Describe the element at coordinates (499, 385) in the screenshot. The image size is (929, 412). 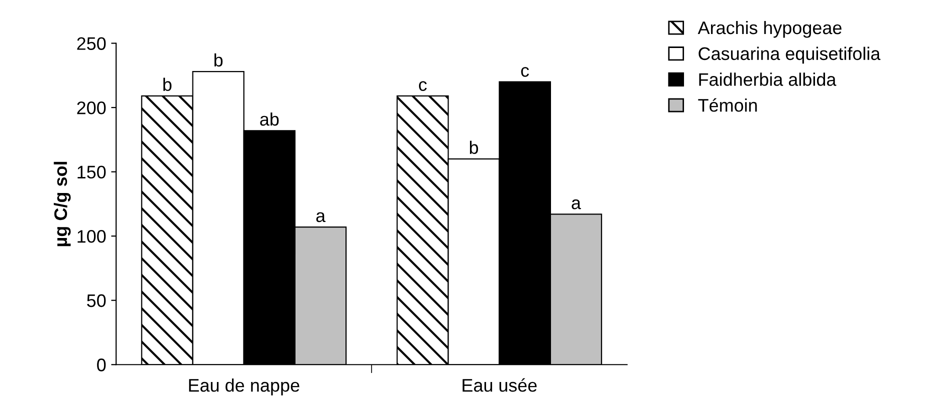
I see `x-tick-label: Eau usée` at that location.